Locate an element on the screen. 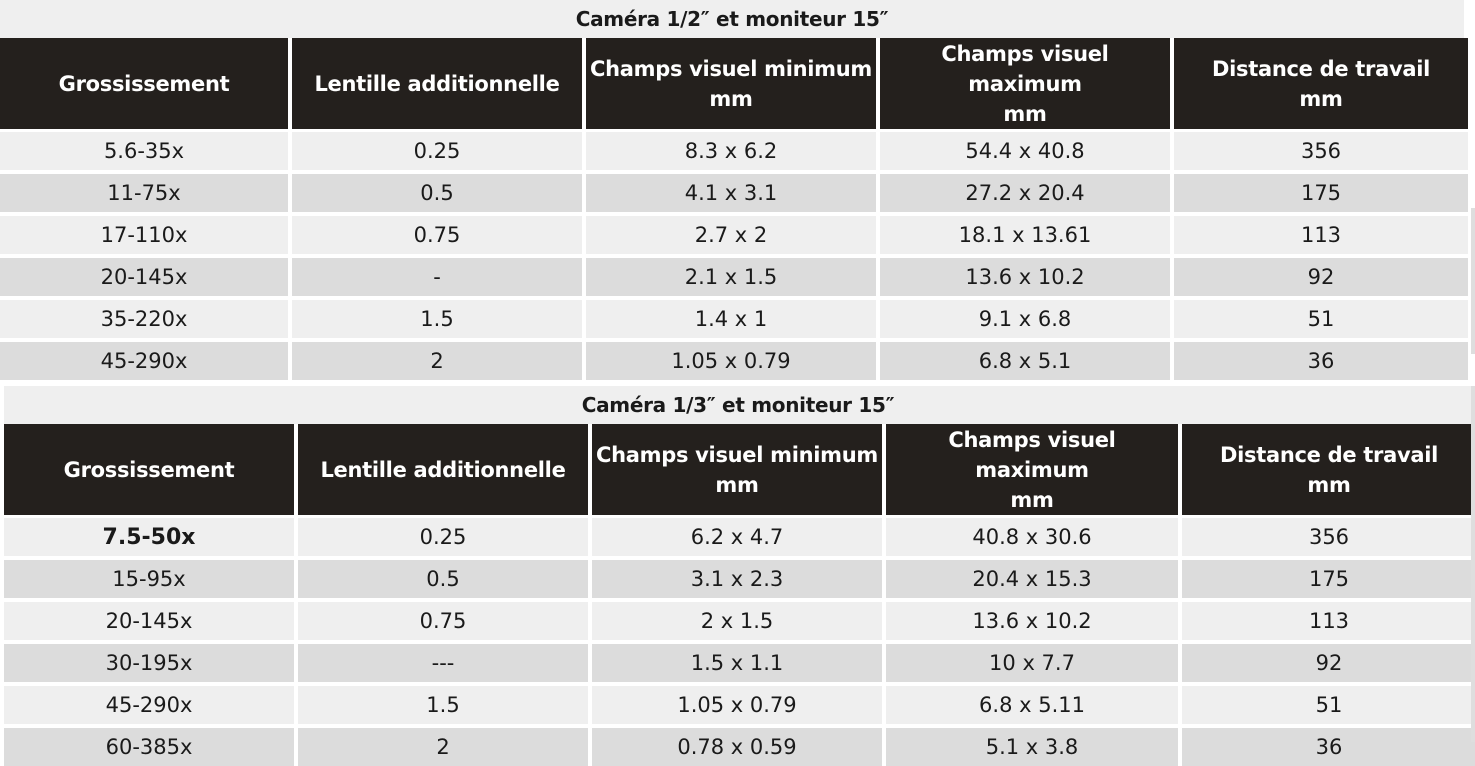 This screenshot has height=766, width=1475. min-field-of-view-cell: 2.1 x 1.5 is located at coordinates (731, 275).